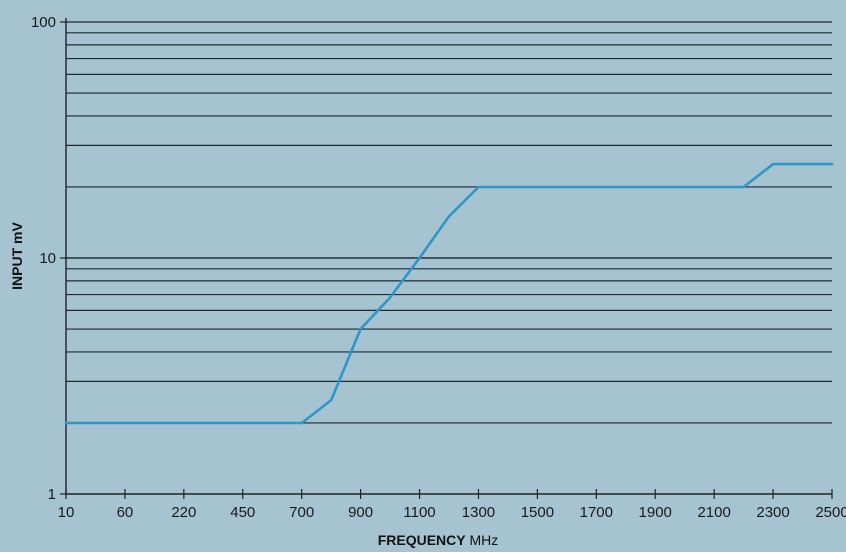  I want to click on x-tick-label: 900, so click(360, 512).